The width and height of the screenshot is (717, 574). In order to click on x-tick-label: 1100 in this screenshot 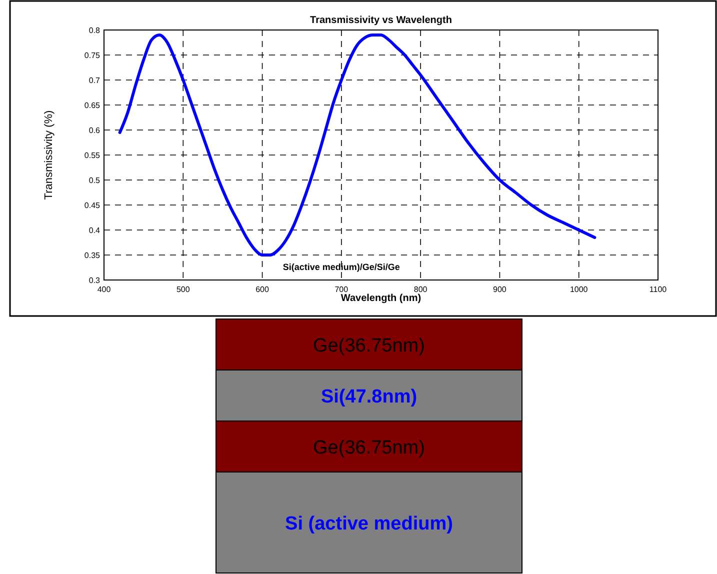, I will do `click(658, 289)`.